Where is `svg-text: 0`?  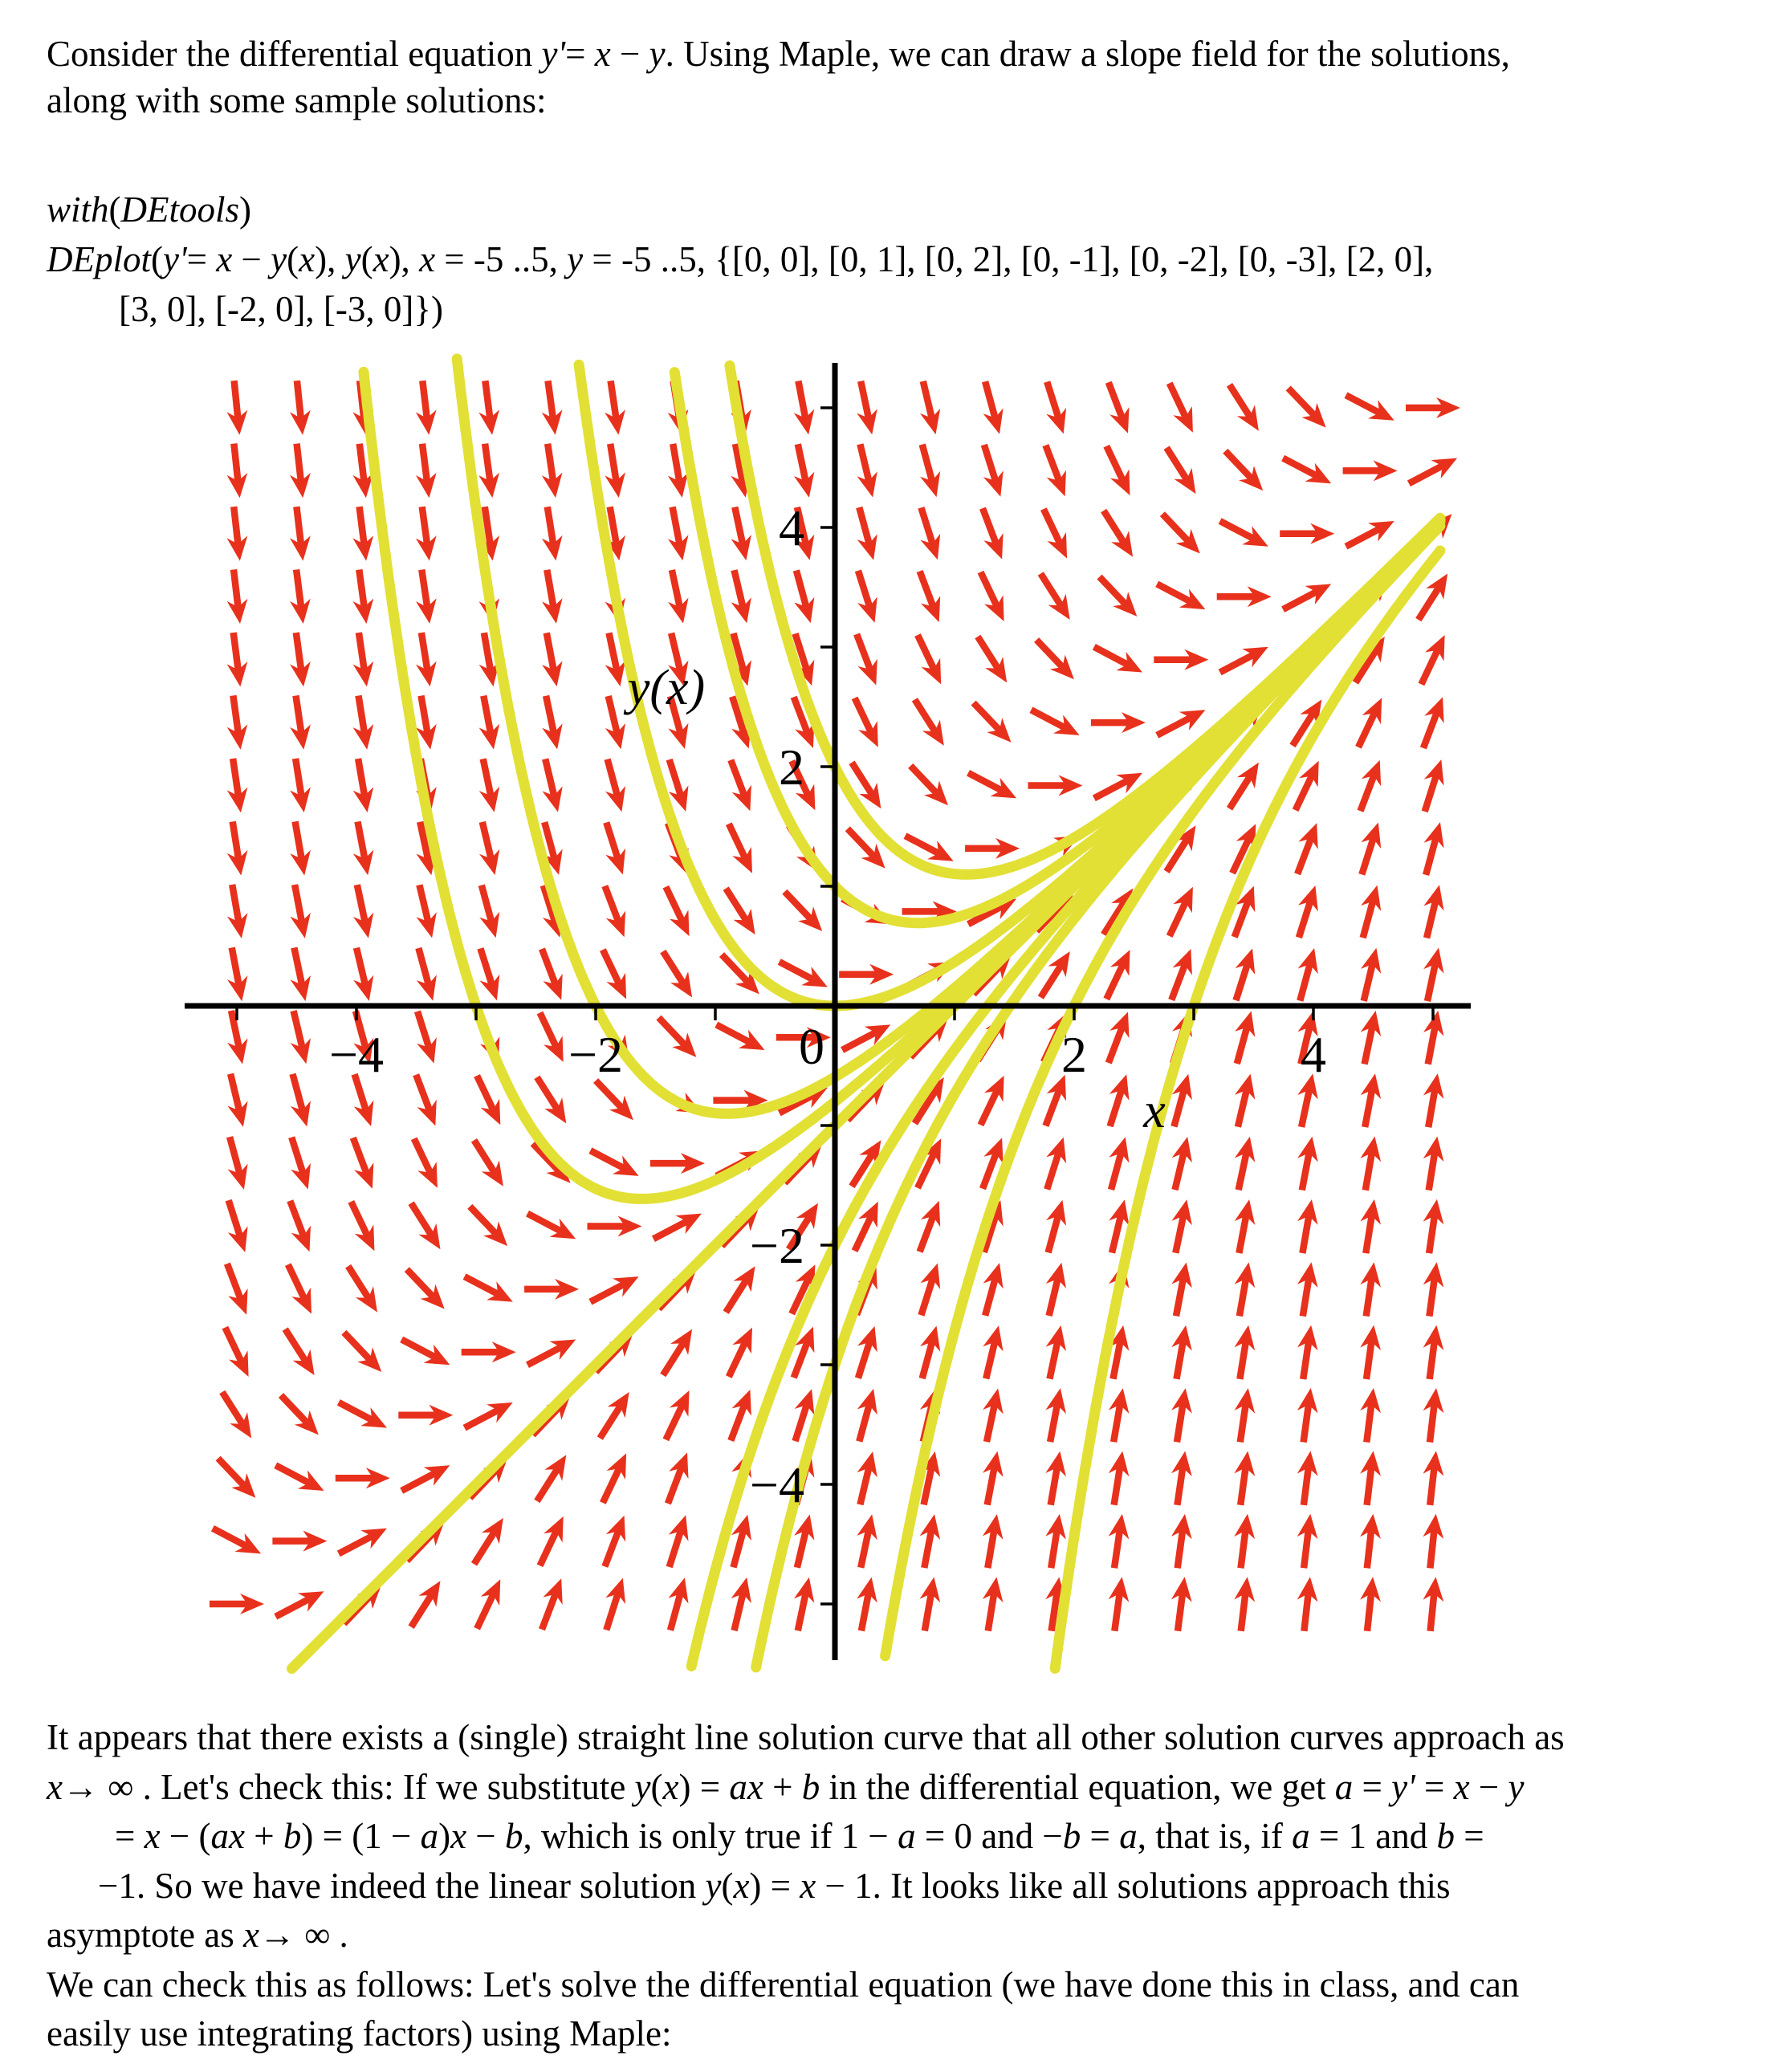 svg-text: 0 is located at coordinates (811, 1046).